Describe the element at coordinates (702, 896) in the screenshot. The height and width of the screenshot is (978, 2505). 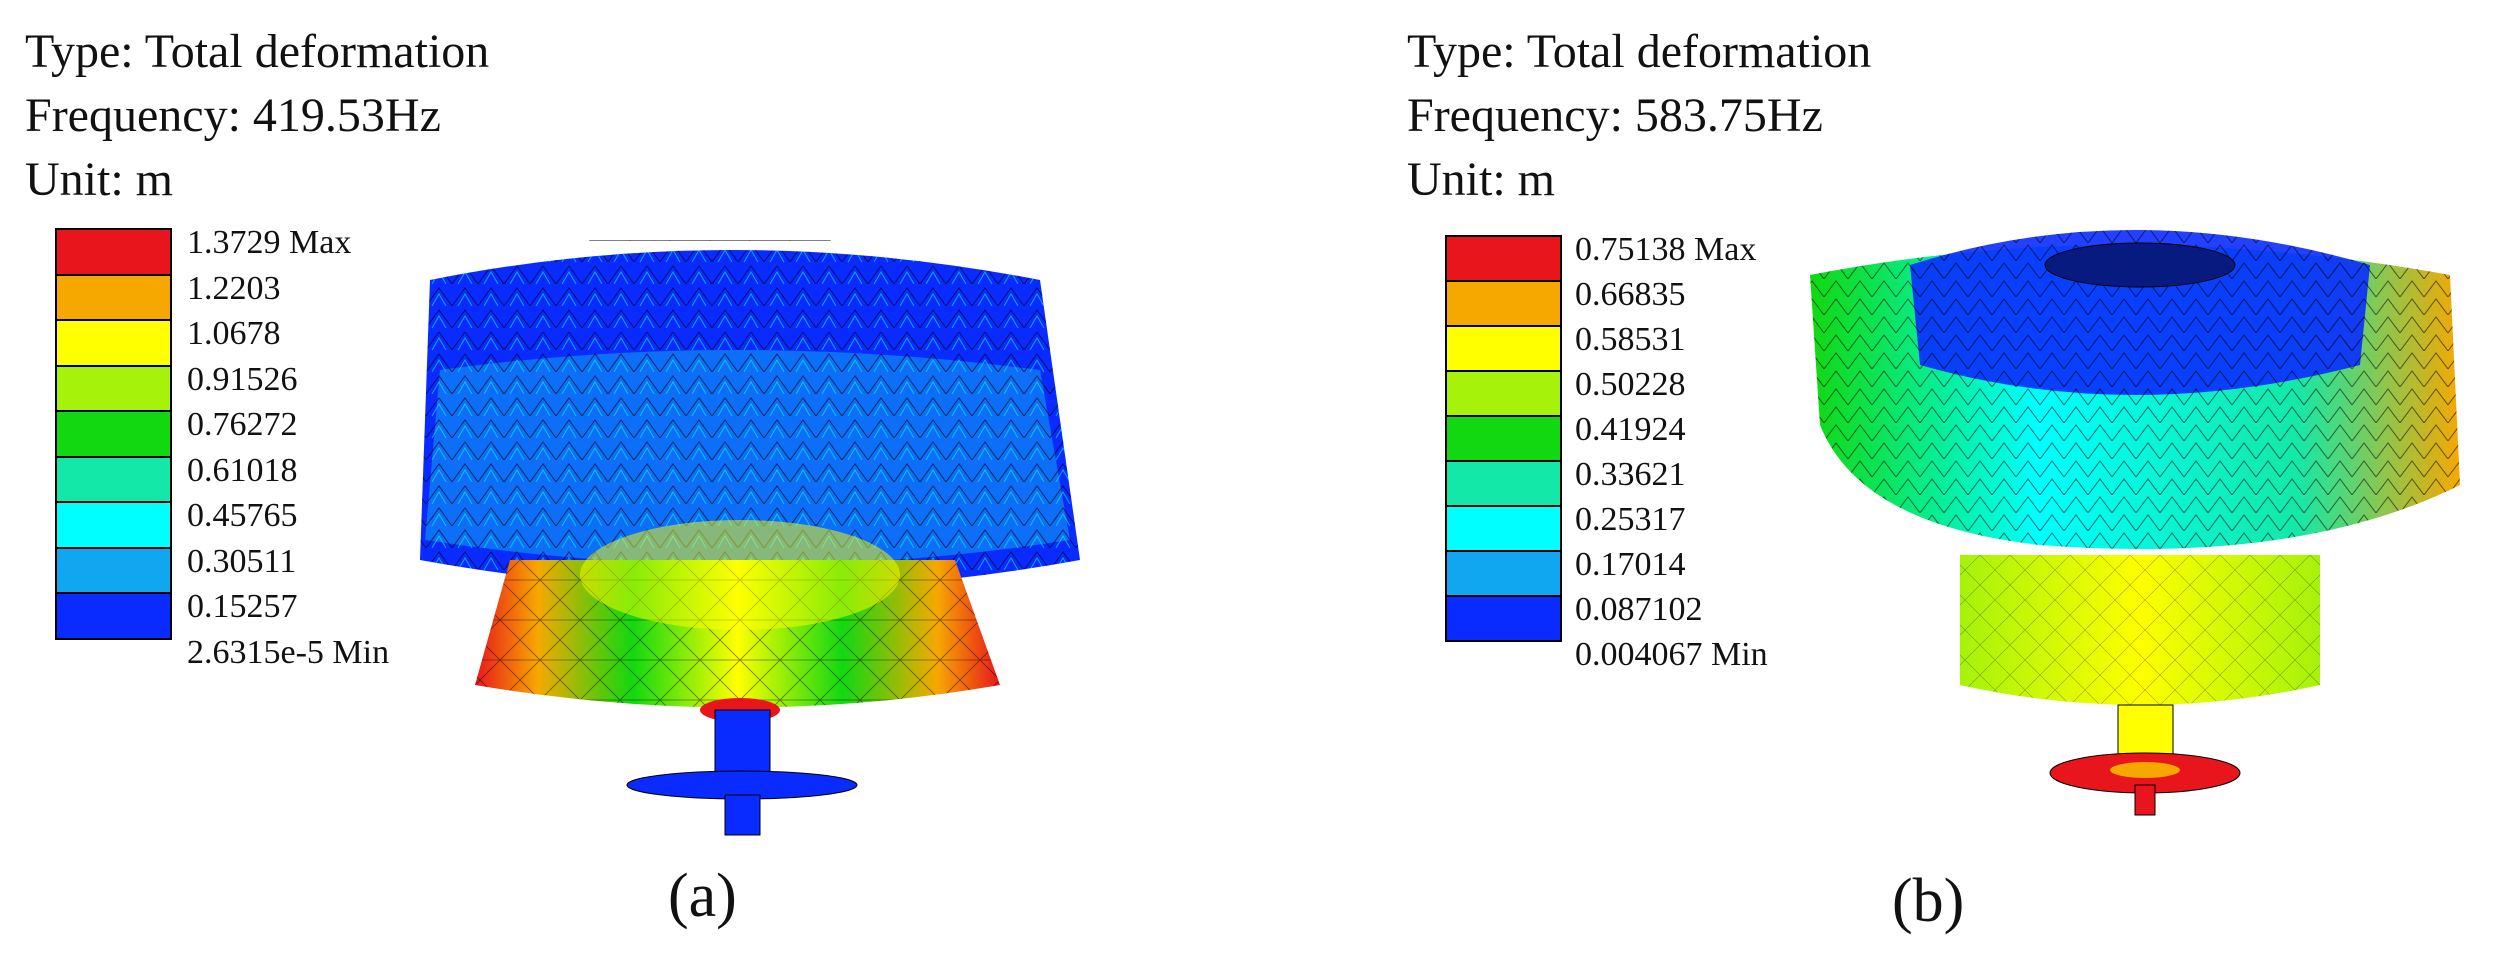
I see `panel-caption: (a)` at that location.